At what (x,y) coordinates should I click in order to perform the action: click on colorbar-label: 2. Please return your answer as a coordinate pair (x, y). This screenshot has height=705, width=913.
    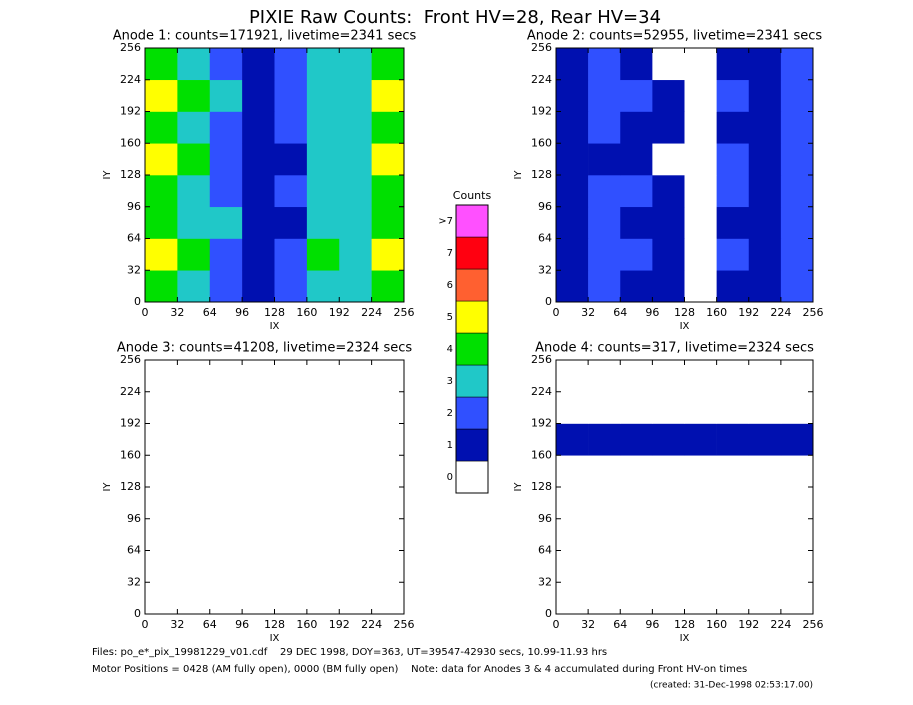
    Looking at the image, I should click on (450, 413).